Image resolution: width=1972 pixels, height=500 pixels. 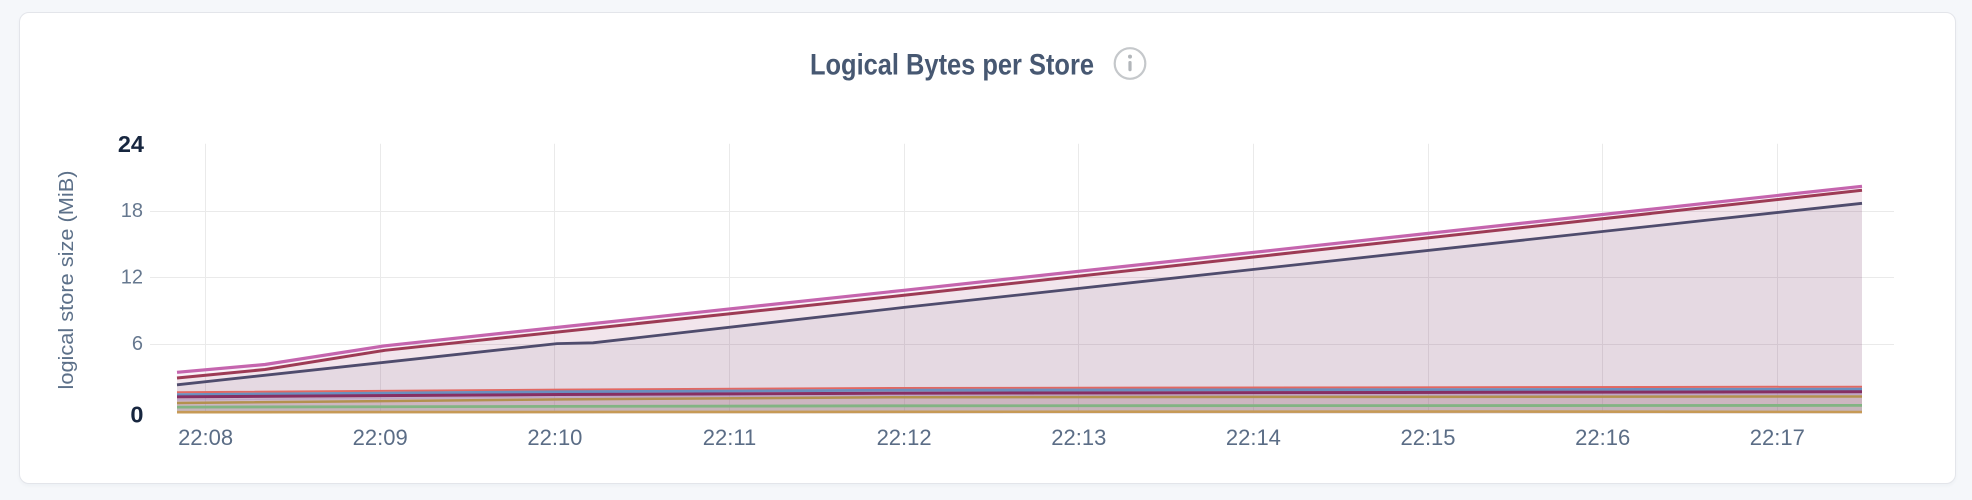 What do you see at coordinates (554, 437) in the screenshot?
I see `svg-text: 22:10` at bounding box center [554, 437].